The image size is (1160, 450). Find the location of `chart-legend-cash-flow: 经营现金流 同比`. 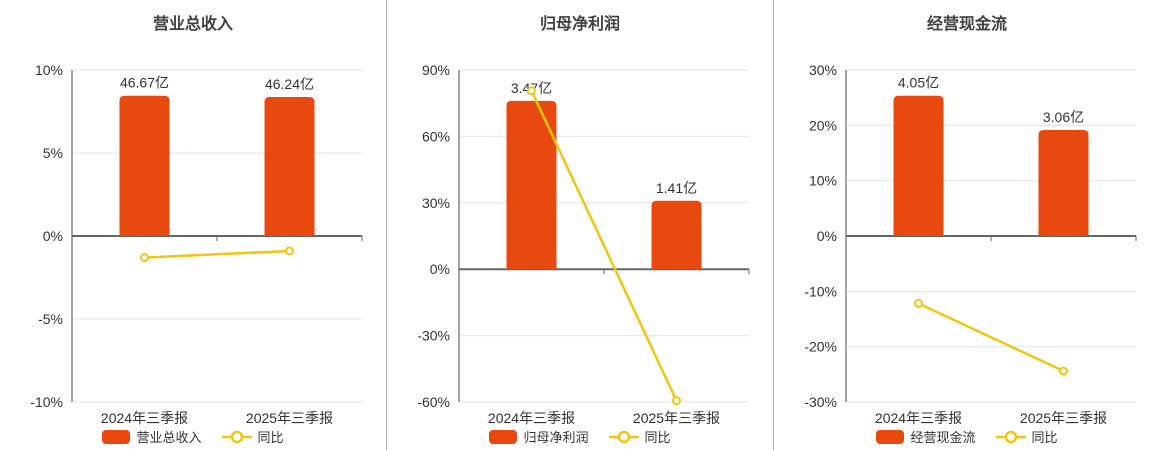

chart-legend-cash-flow: 经营现金流 同比 is located at coordinates (967, 436).